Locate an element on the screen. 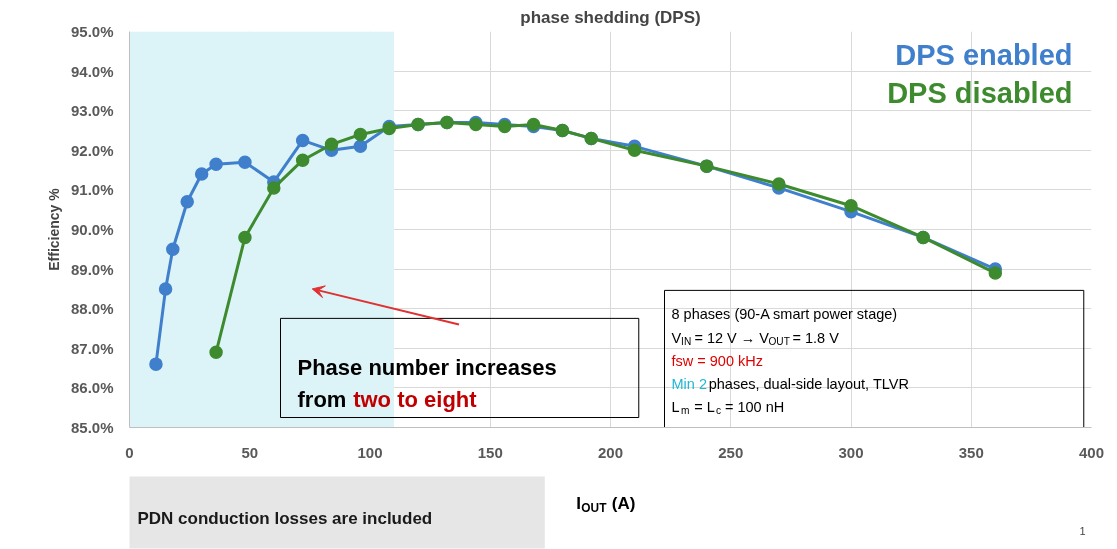  y-axis-title: Efficiency % is located at coordinates (53, 229).